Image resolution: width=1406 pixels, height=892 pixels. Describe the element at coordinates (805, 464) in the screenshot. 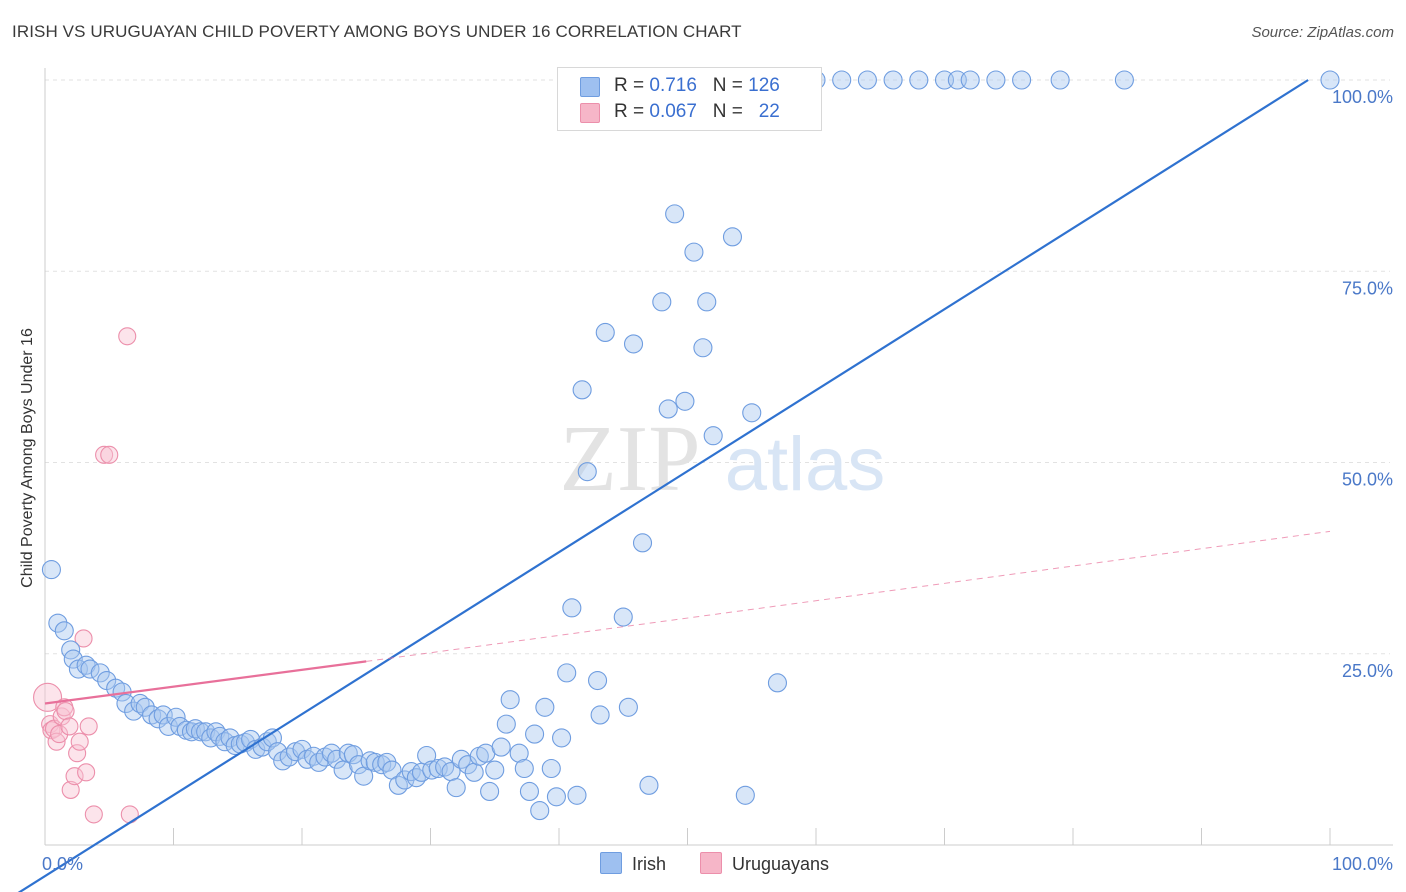

I see `watermark-atlas: atlas` at that location.